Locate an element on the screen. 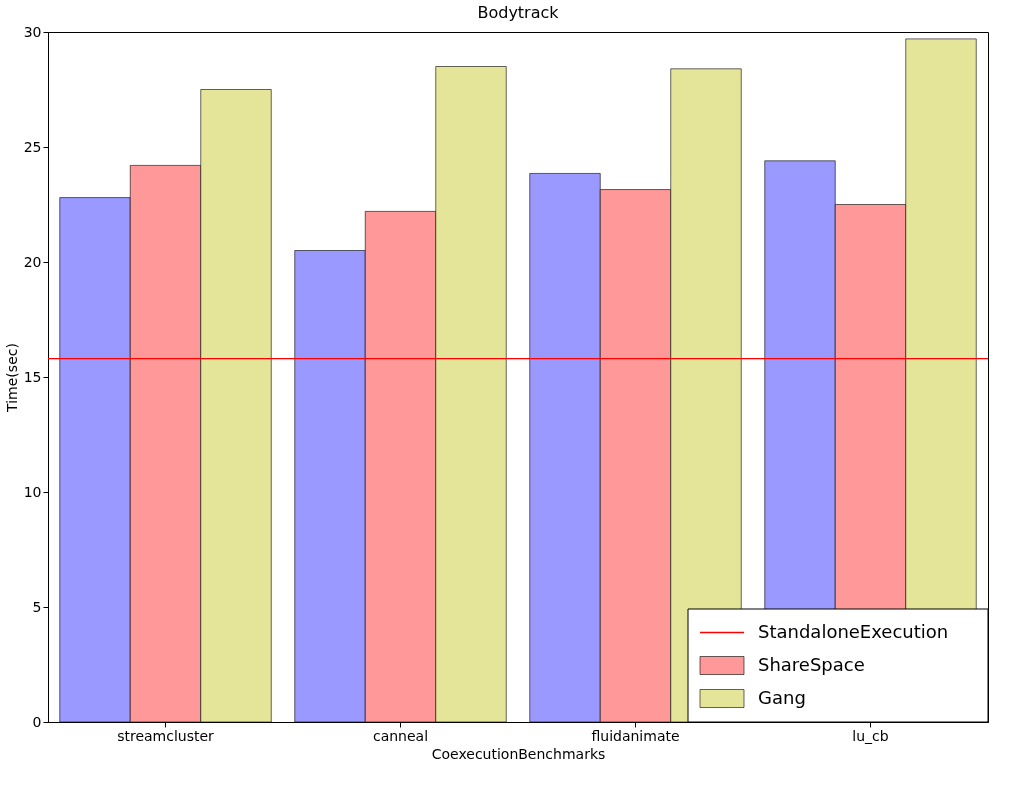  y-tick-label: 0 is located at coordinates (37, 721).